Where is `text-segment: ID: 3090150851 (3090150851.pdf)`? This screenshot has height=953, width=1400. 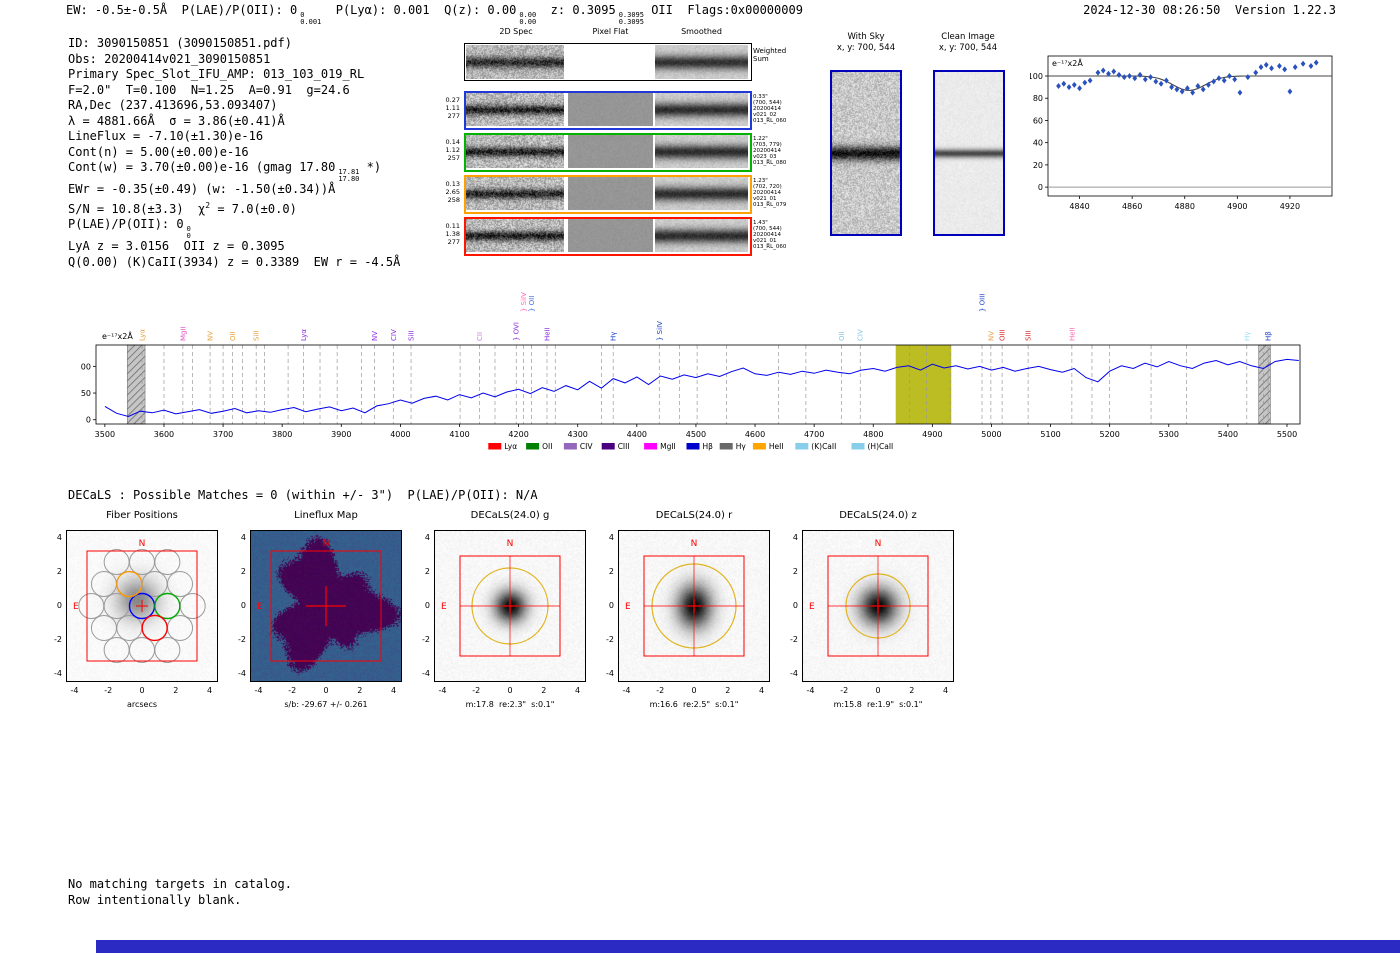
text-segment: ID: 3090150851 (3090150851.pdf) is located at coordinates (180, 43).